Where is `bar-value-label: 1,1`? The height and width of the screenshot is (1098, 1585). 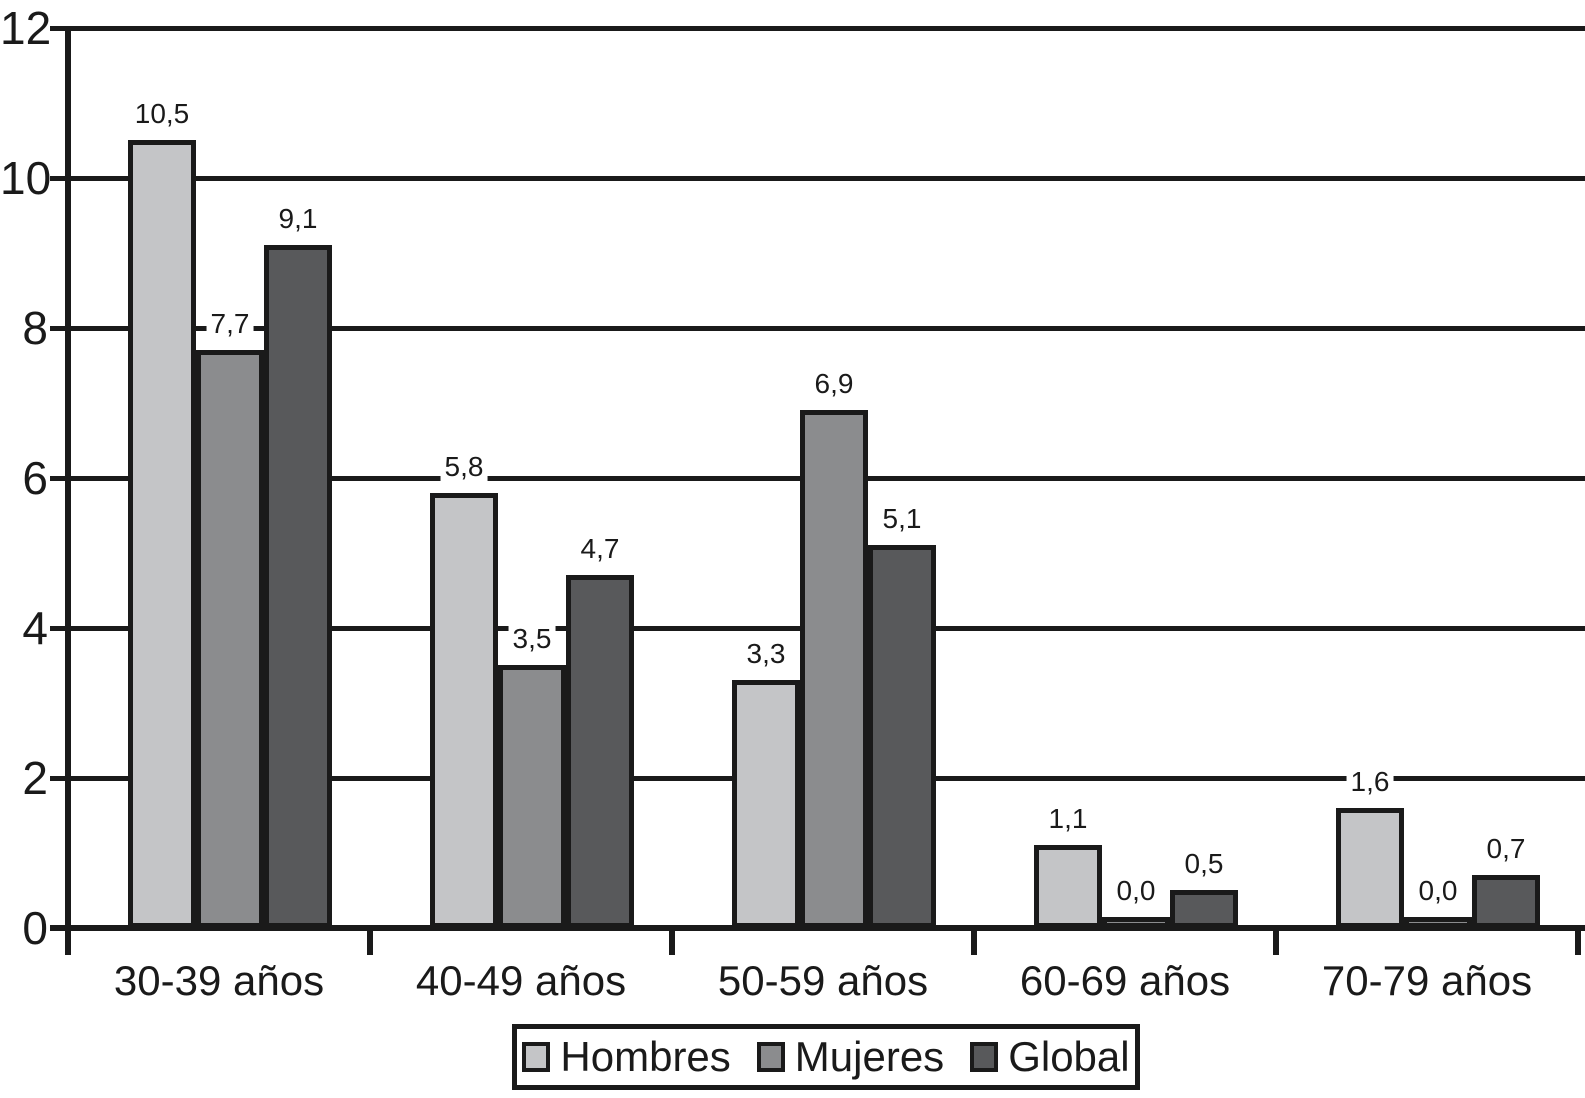
bar-value-label: 1,1 is located at coordinates (1068, 819).